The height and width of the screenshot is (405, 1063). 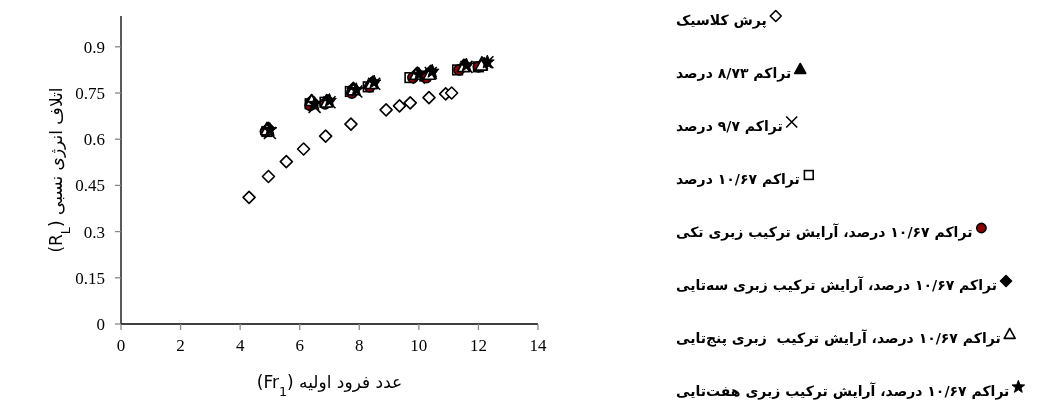 I want to click on x-tick-label: 6, so click(x=299, y=345).